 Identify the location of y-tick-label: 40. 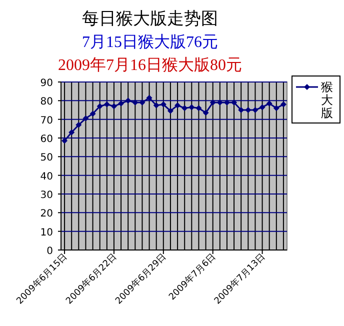
(46, 176).